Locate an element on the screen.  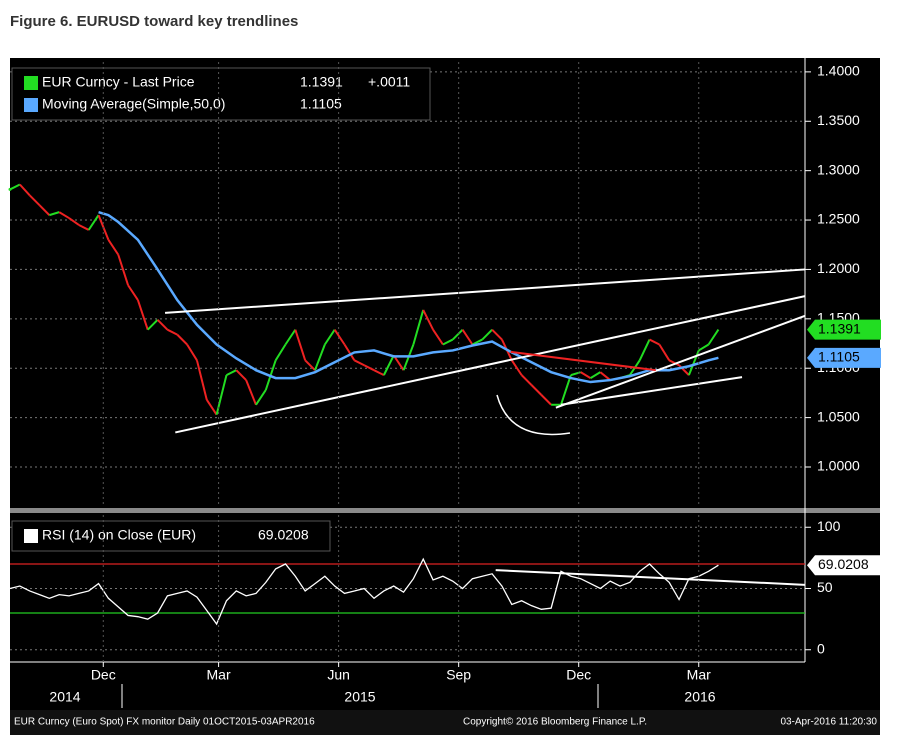
legend-label: Moving Average(Simple,50,0) is located at coordinates (133, 104).